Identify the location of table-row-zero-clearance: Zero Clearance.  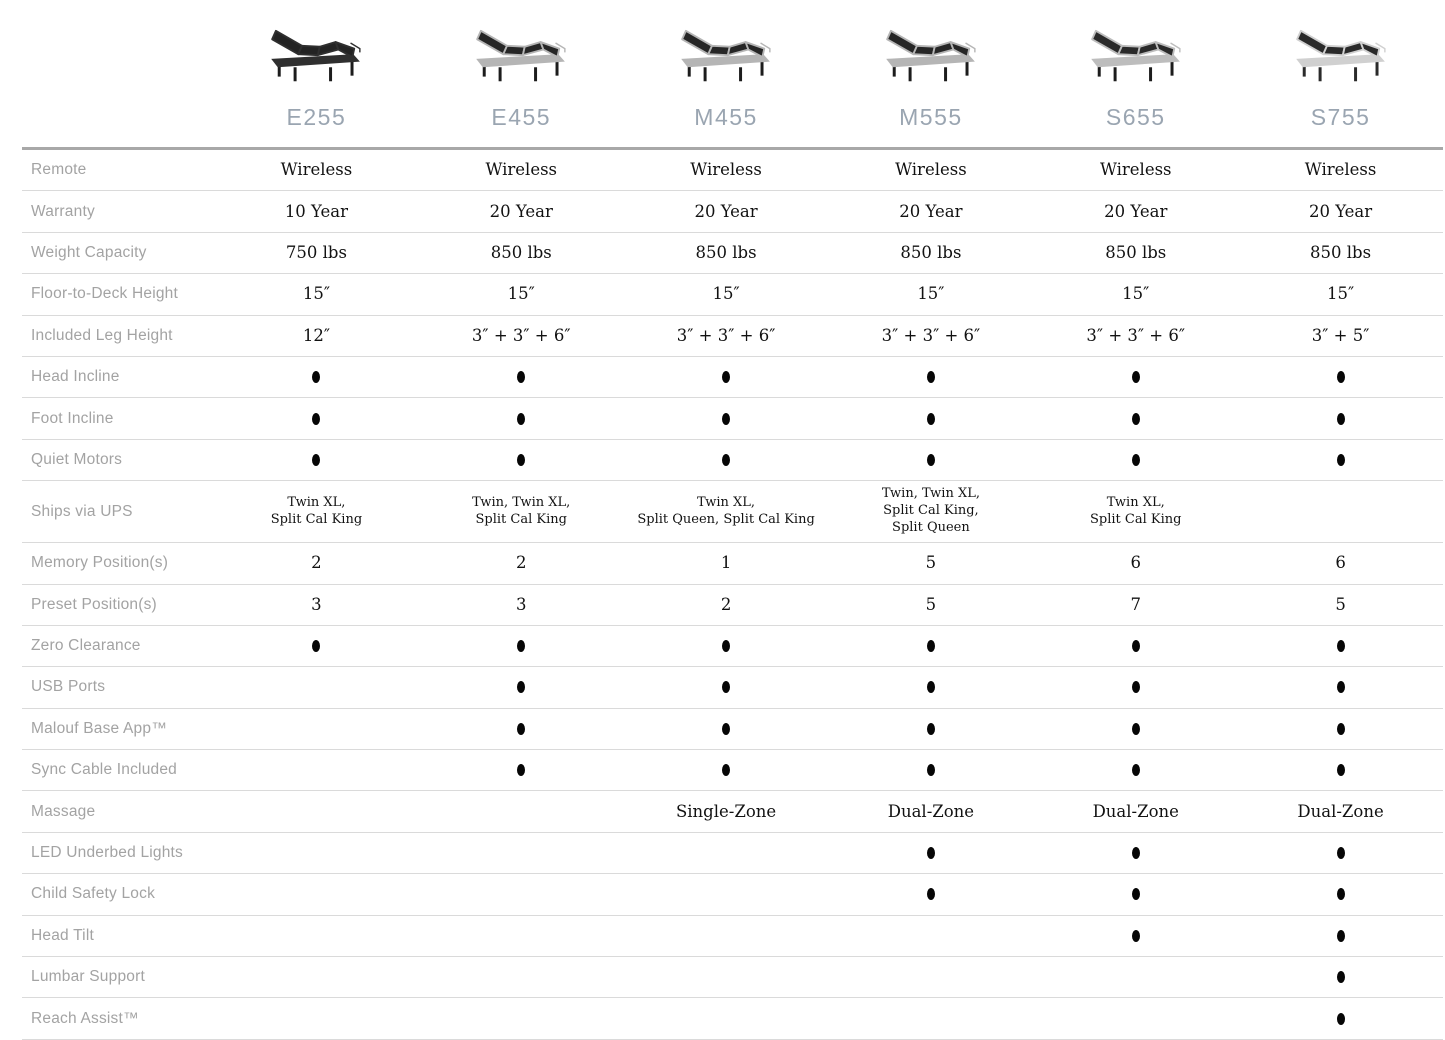
(732, 647).